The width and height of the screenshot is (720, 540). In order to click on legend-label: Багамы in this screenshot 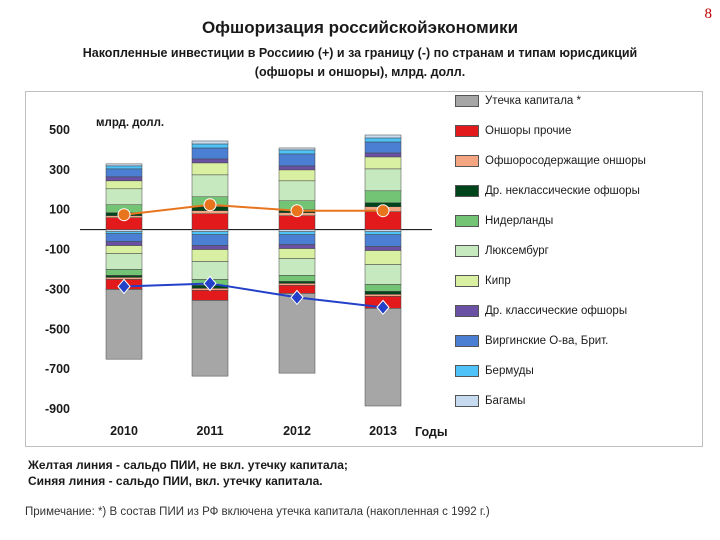, I will do `click(505, 401)`.